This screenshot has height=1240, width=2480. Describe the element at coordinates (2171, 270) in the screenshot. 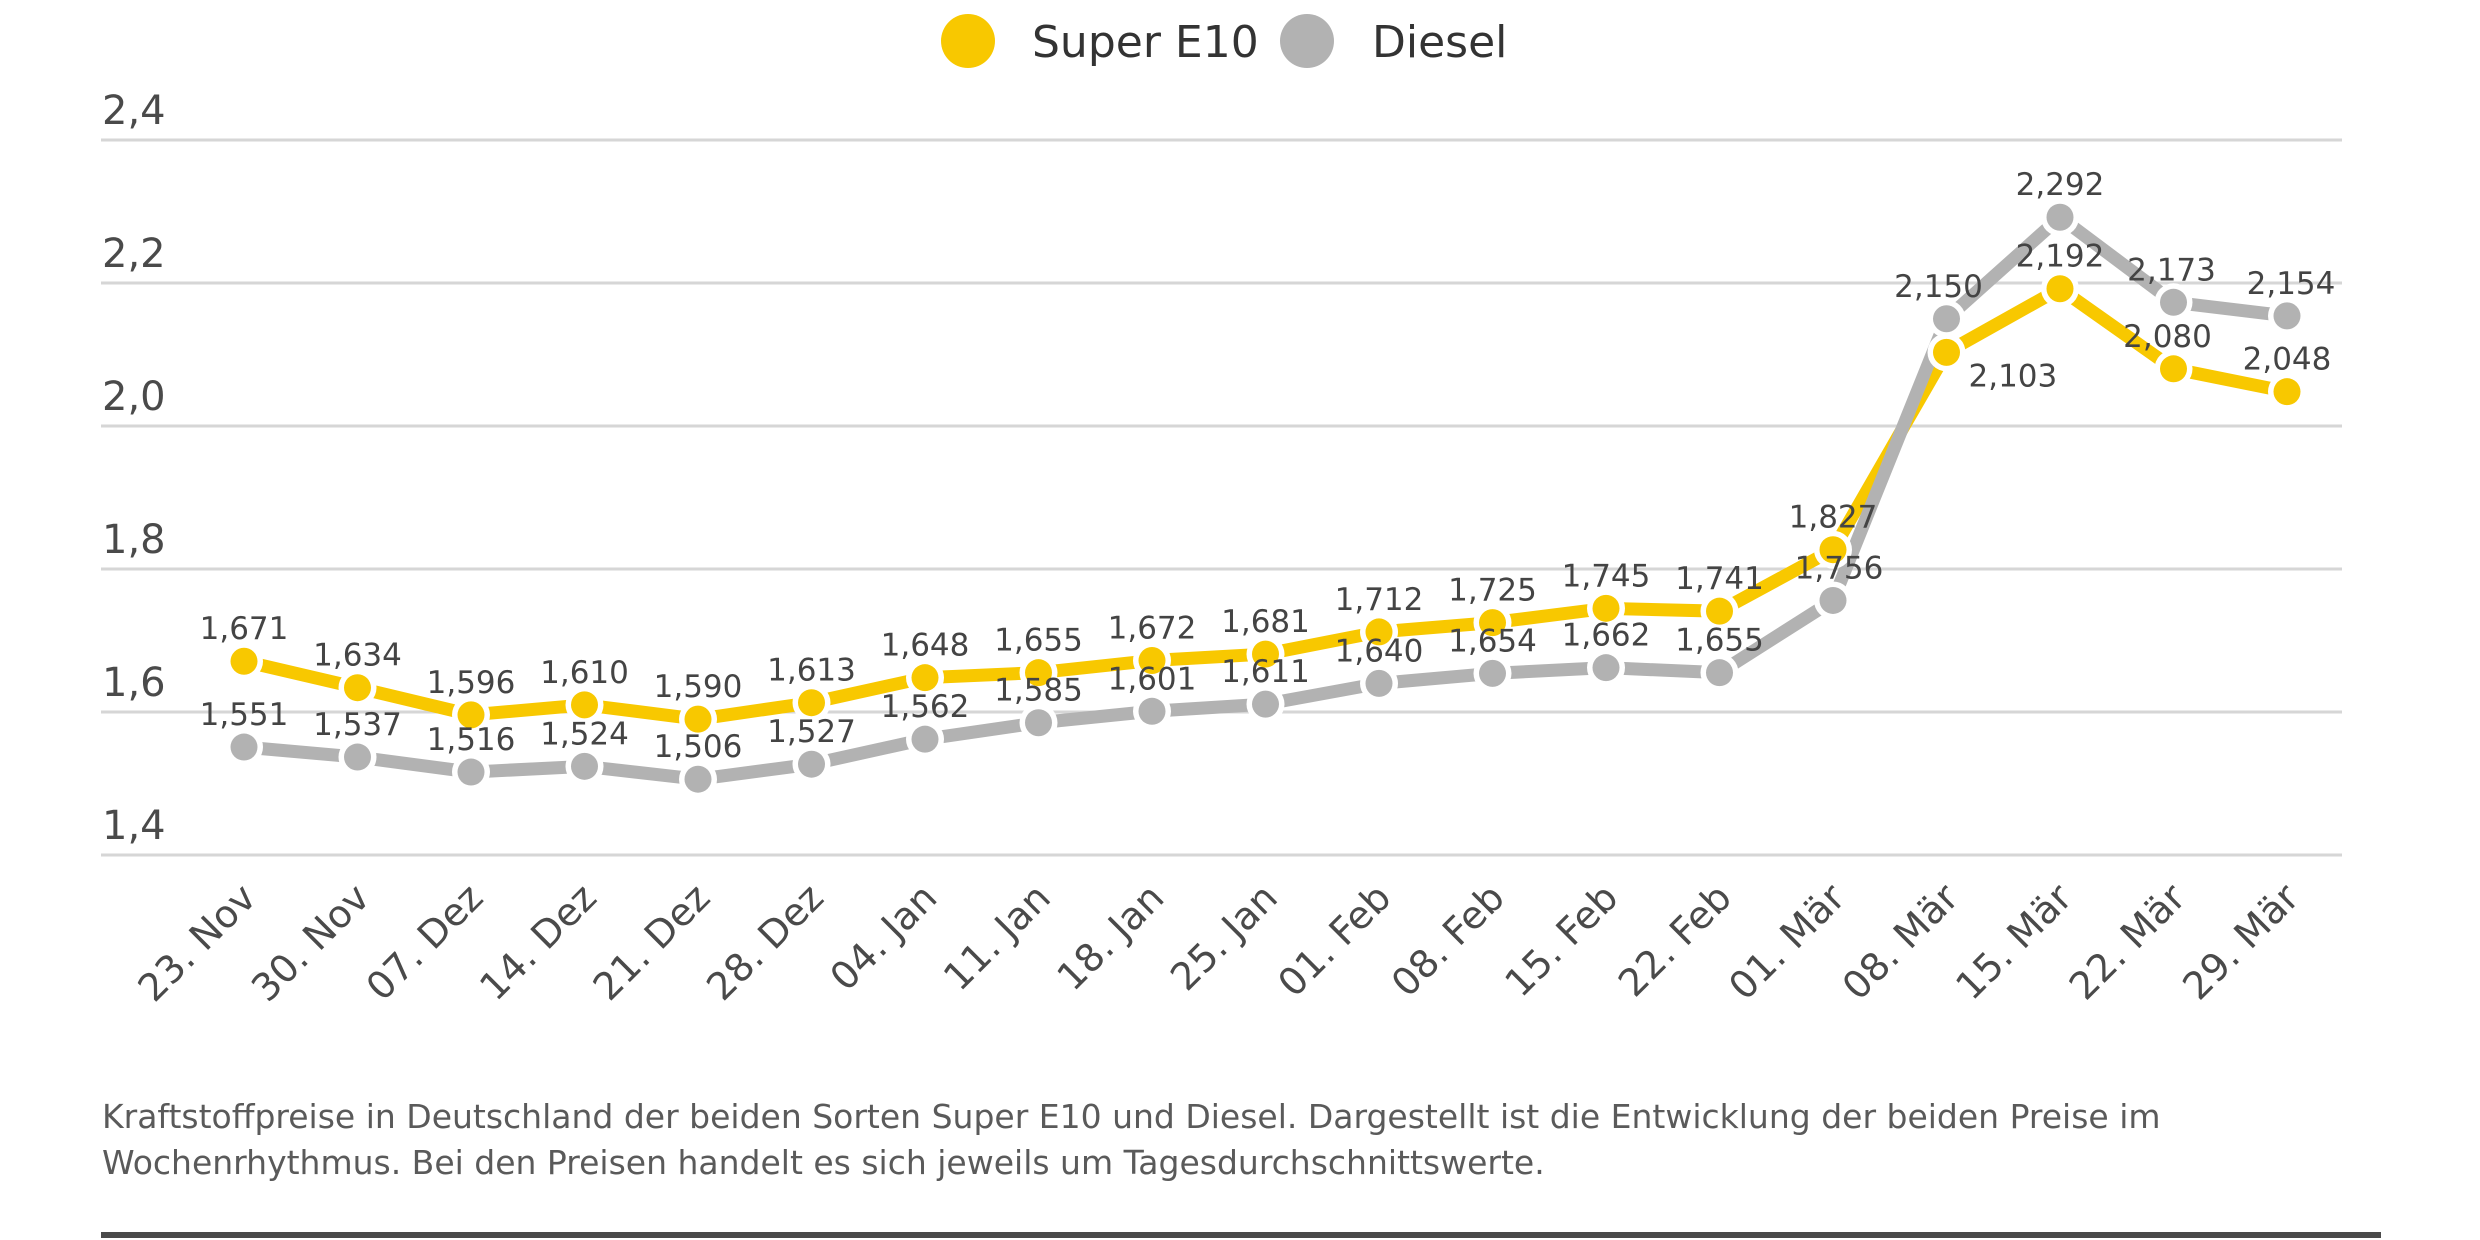

I see `data-label-diesel: 2,173` at that location.